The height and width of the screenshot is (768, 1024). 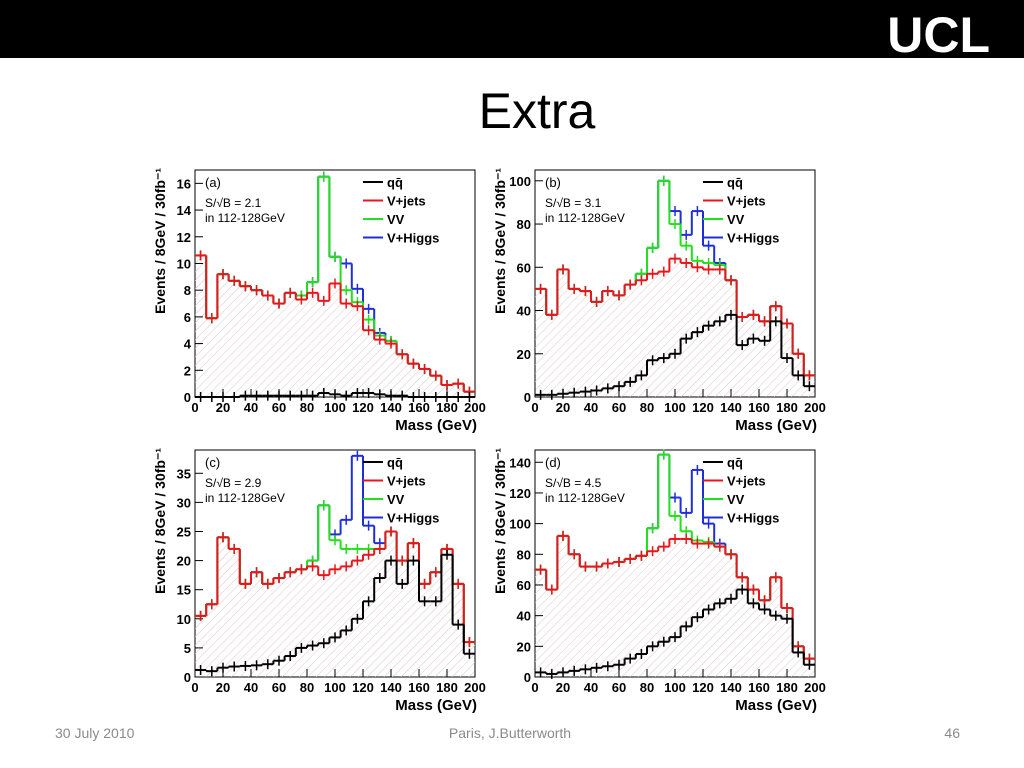 What do you see at coordinates (187, 290) in the screenshot?
I see `y-tick-label: 8` at bounding box center [187, 290].